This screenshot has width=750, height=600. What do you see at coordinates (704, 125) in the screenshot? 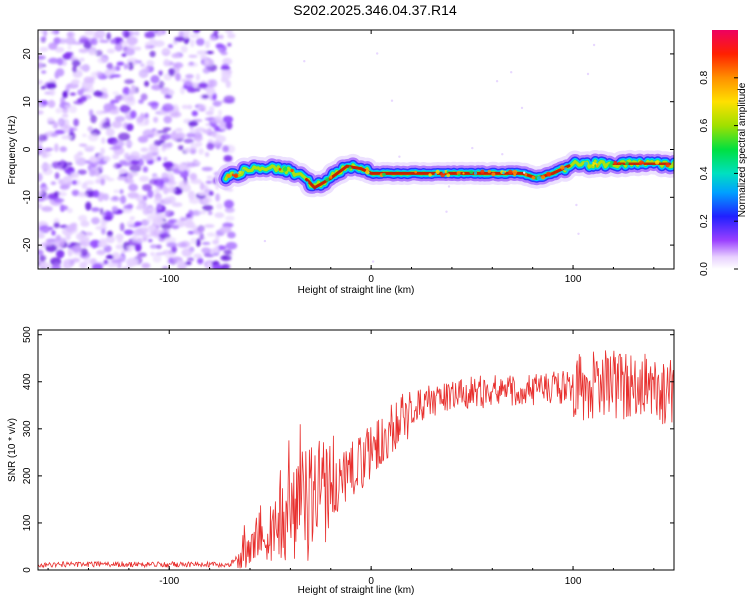
I see `colorbar-tick-label: 0.6` at bounding box center [704, 125].